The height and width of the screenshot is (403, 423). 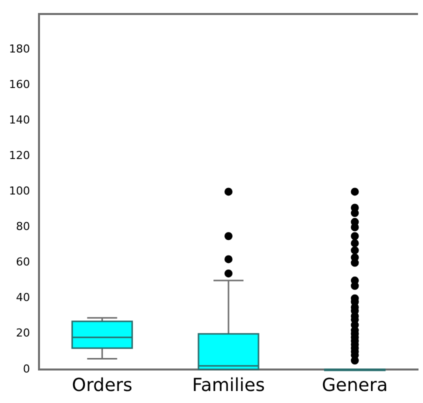 What do you see at coordinates (19, 155) in the screenshot?
I see `y-tick-label: 120` at bounding box center [19, 155].